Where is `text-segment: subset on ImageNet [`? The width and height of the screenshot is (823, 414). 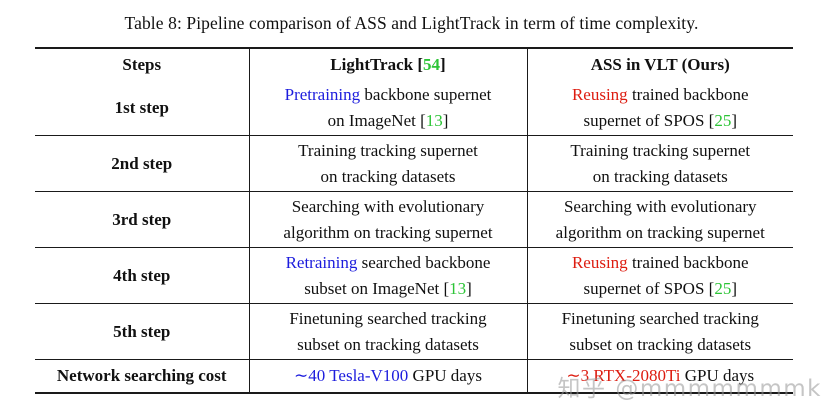
text-segment: subset on ImageNet [ is located at coordinates (377, 288).